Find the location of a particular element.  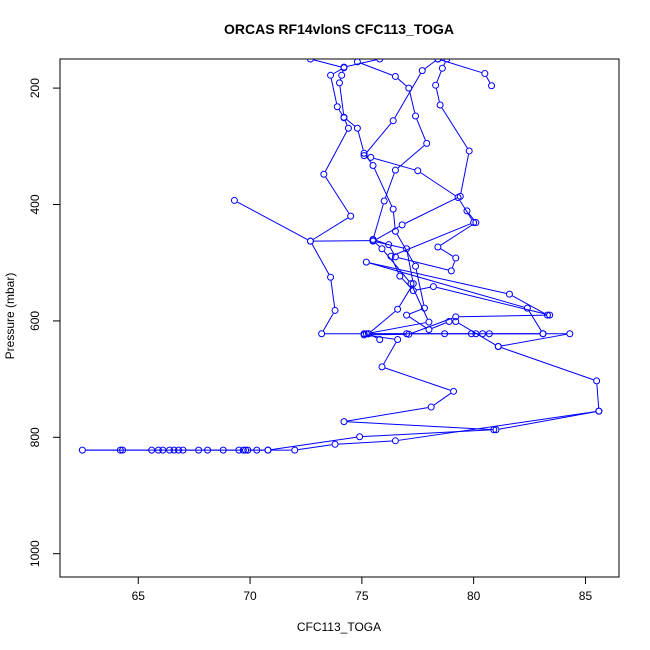

y-axis-label: Pressure (mbar) is located at coordinates (10, 316).